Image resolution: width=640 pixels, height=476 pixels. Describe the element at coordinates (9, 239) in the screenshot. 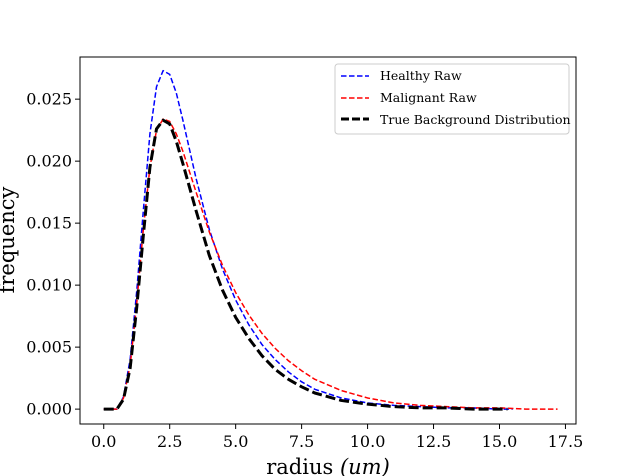

I see `y-axis-label: frequency` at that location.